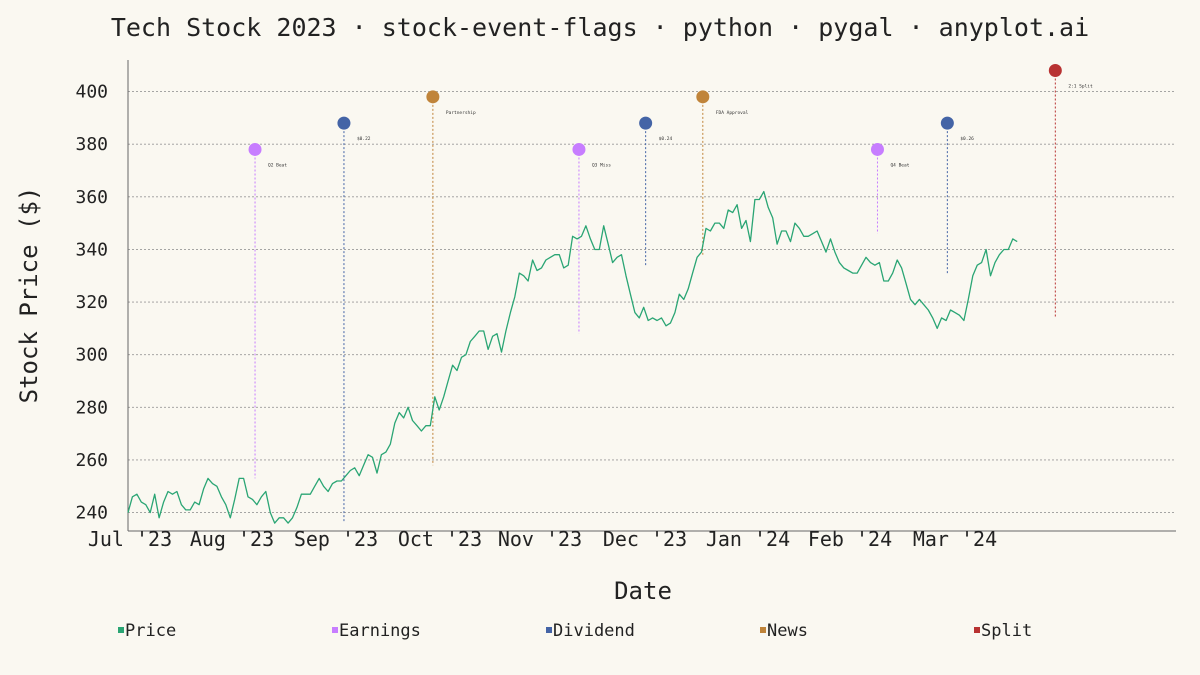  Describe the element at coordinates (91, 92) in the screenshot. I see `y-tick-label: 400` at that location.